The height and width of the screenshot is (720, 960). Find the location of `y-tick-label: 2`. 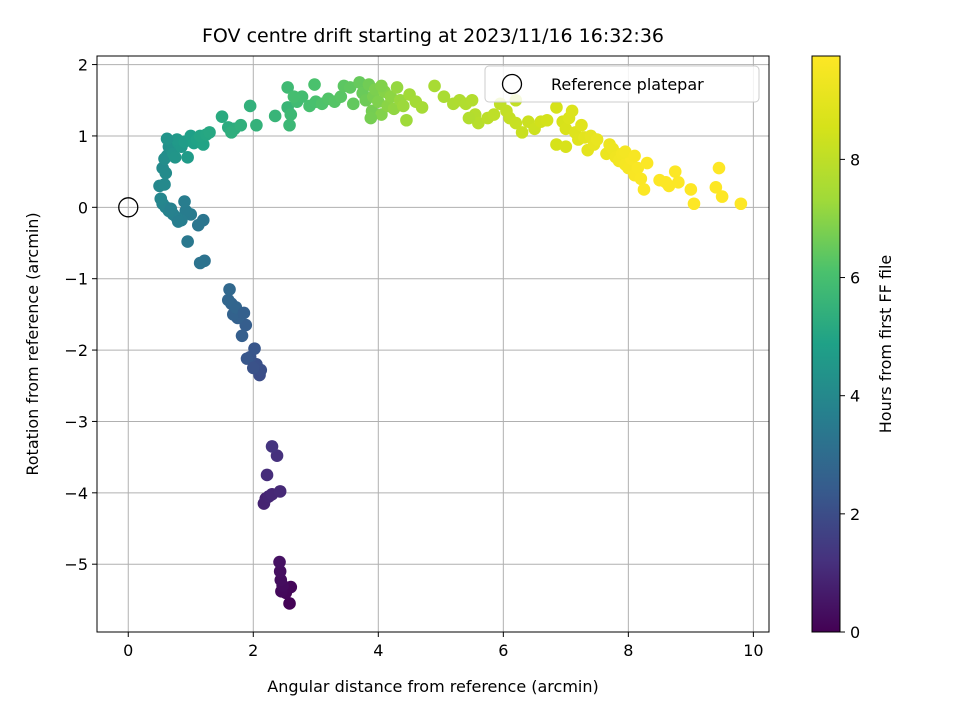

y-tick-label: 2 is located at coordinates (83, 65).